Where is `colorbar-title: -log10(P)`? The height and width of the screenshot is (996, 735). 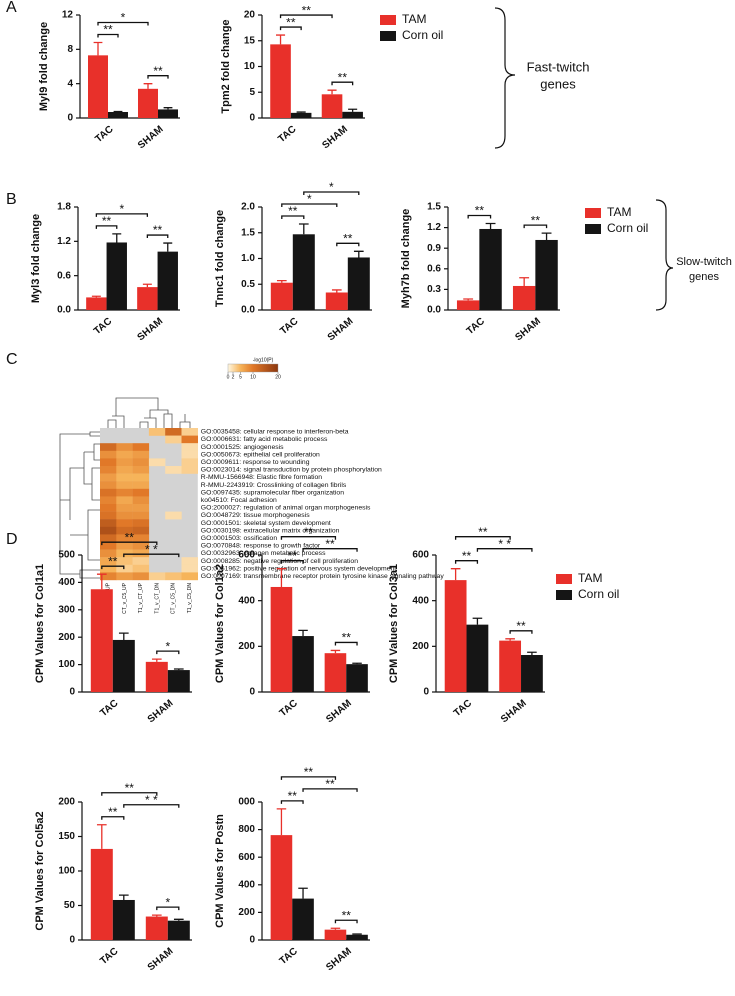 colorbar-title: -log10(P) is located at coordinates (263, 360).